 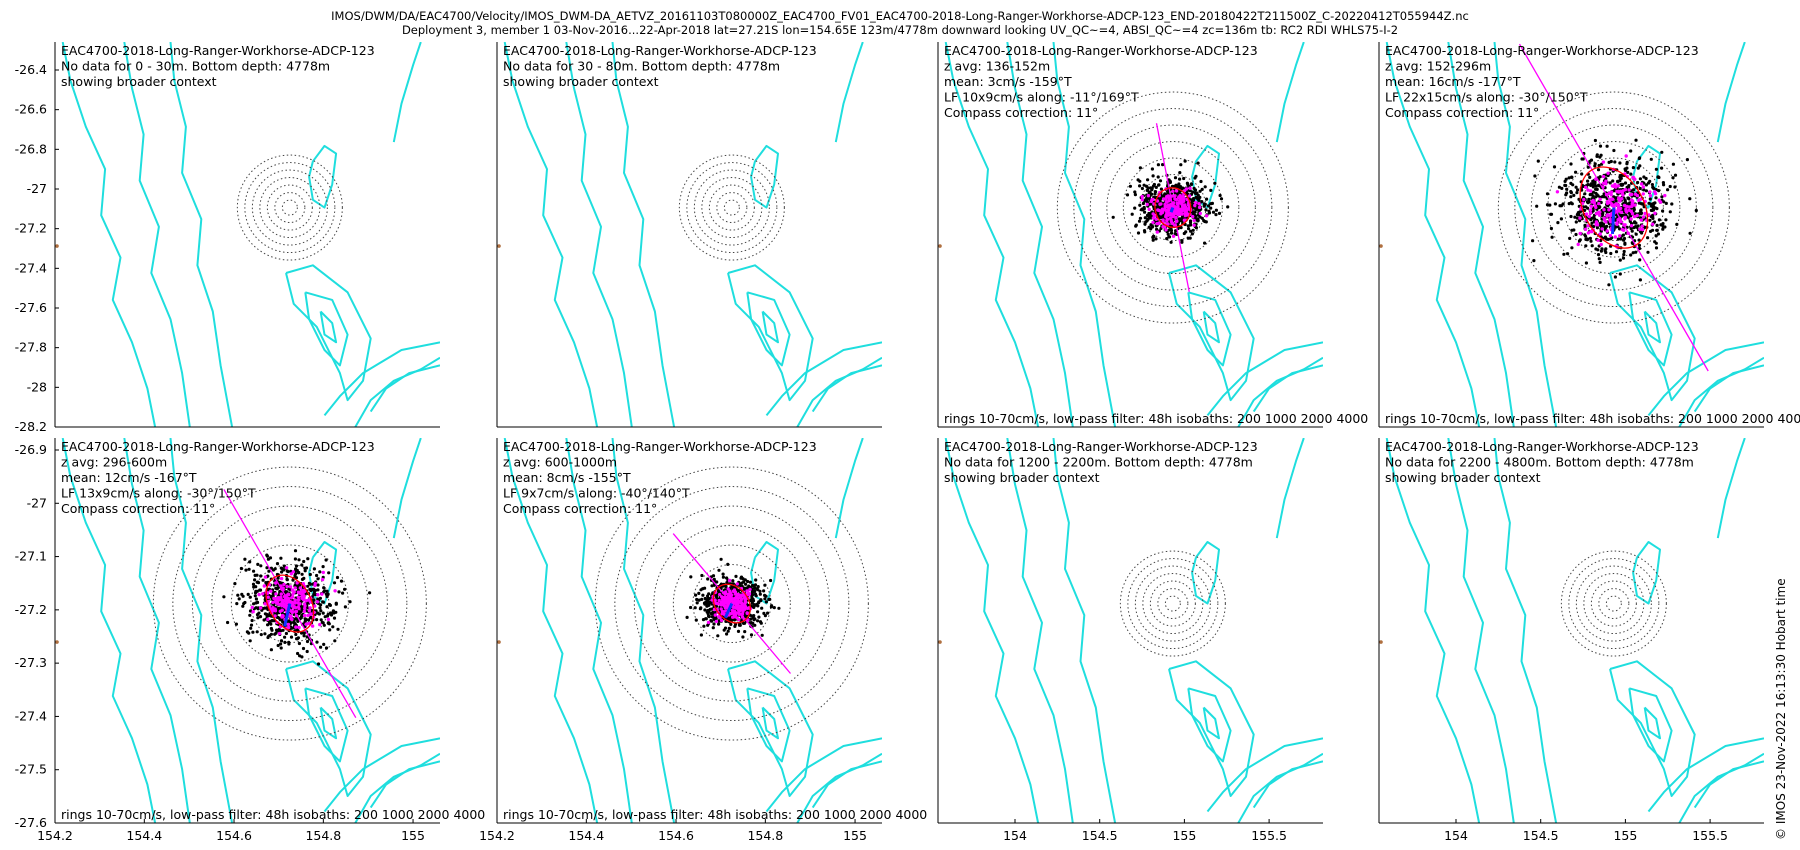 What do you see at coordinates (195, 66) in the screenshot?
I see `panel-annotation-line: No data for 0 - 30m. Bottom depth: 4778m` at bounding box center [195, 66].